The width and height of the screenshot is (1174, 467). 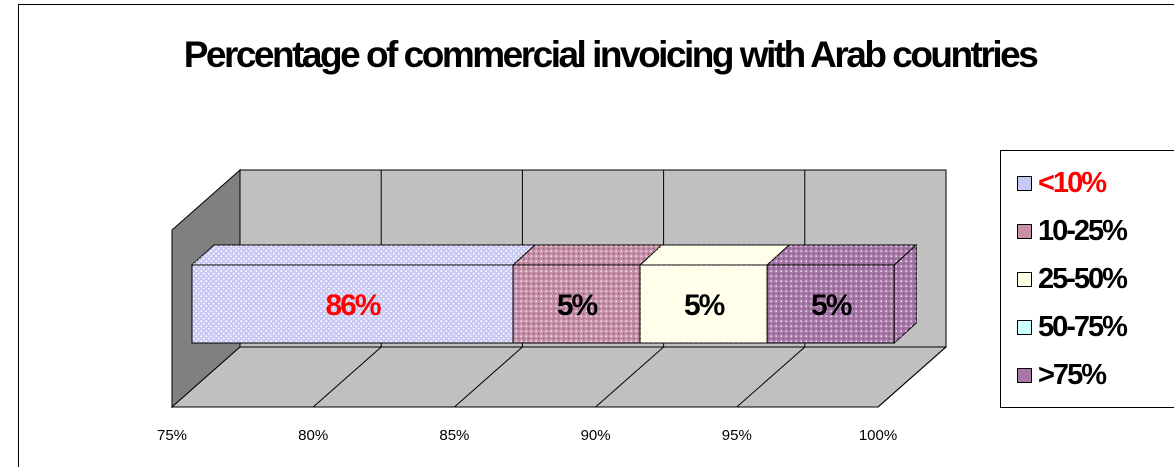 I want to click on x-tick-label: 100%, so click(x=878, y=435).